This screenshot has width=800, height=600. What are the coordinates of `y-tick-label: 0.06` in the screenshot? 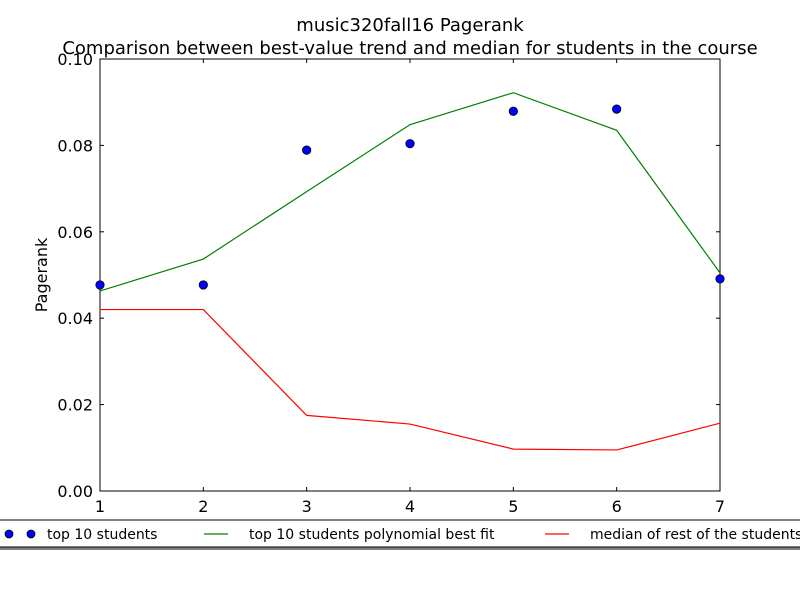 It's located at (75, 232).